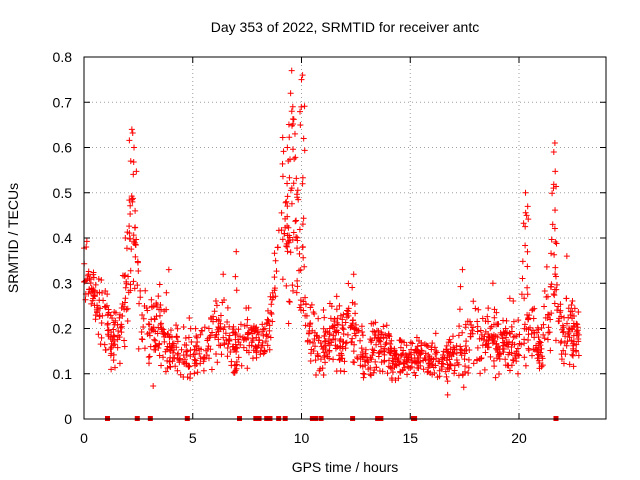 This screenshot has width=640, height=480. What do you see at coordinates (68, 419) in the screenshot?
I see `y-tick-label: 0` at bounding box center [68, 419].